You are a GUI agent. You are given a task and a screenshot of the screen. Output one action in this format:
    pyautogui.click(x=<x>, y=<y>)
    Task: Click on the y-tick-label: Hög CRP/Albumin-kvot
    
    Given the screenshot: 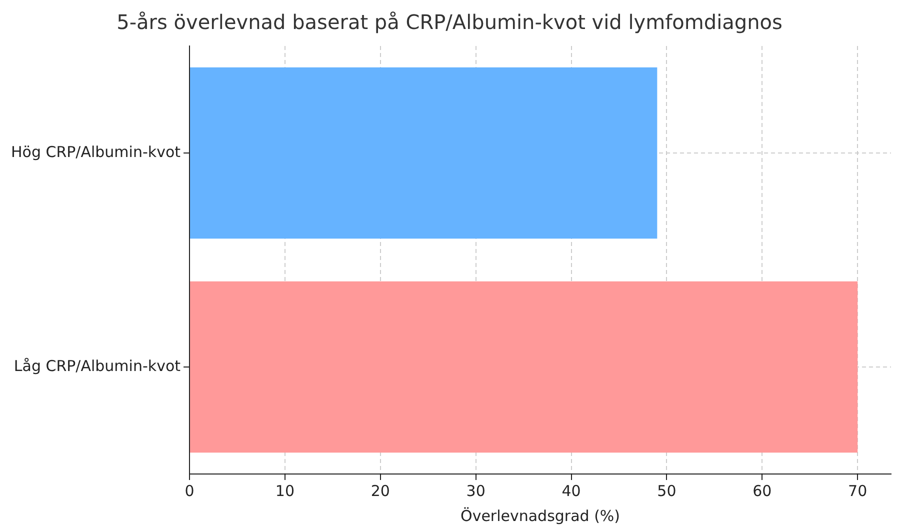 What is the action you would take?
    pyautogui.click(x=95, y=151)
    